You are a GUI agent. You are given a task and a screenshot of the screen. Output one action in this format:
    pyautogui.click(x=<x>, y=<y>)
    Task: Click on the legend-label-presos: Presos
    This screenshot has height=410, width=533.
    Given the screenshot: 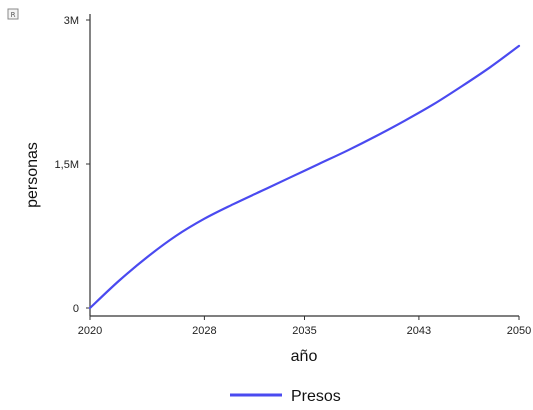 What is the action you would take?
    pyautogui.click(x=316, y=396)
    